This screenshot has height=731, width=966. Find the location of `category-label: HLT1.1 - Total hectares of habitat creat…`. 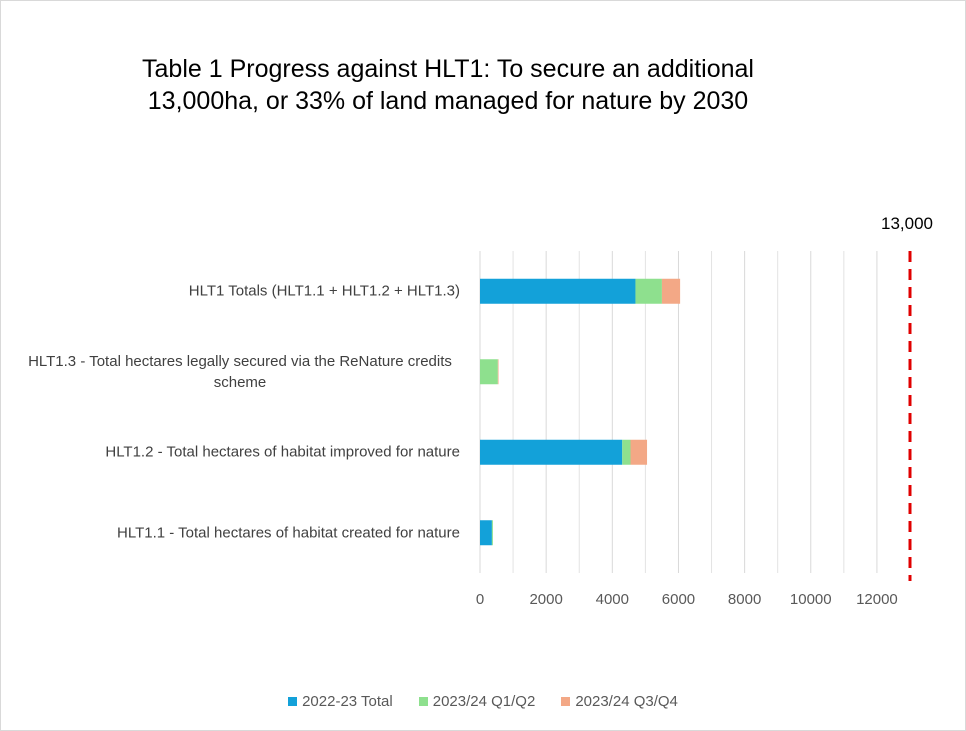

category-label: HLT1.1 - Total hectares of habitat creat… is located at coordinates (288, 533).